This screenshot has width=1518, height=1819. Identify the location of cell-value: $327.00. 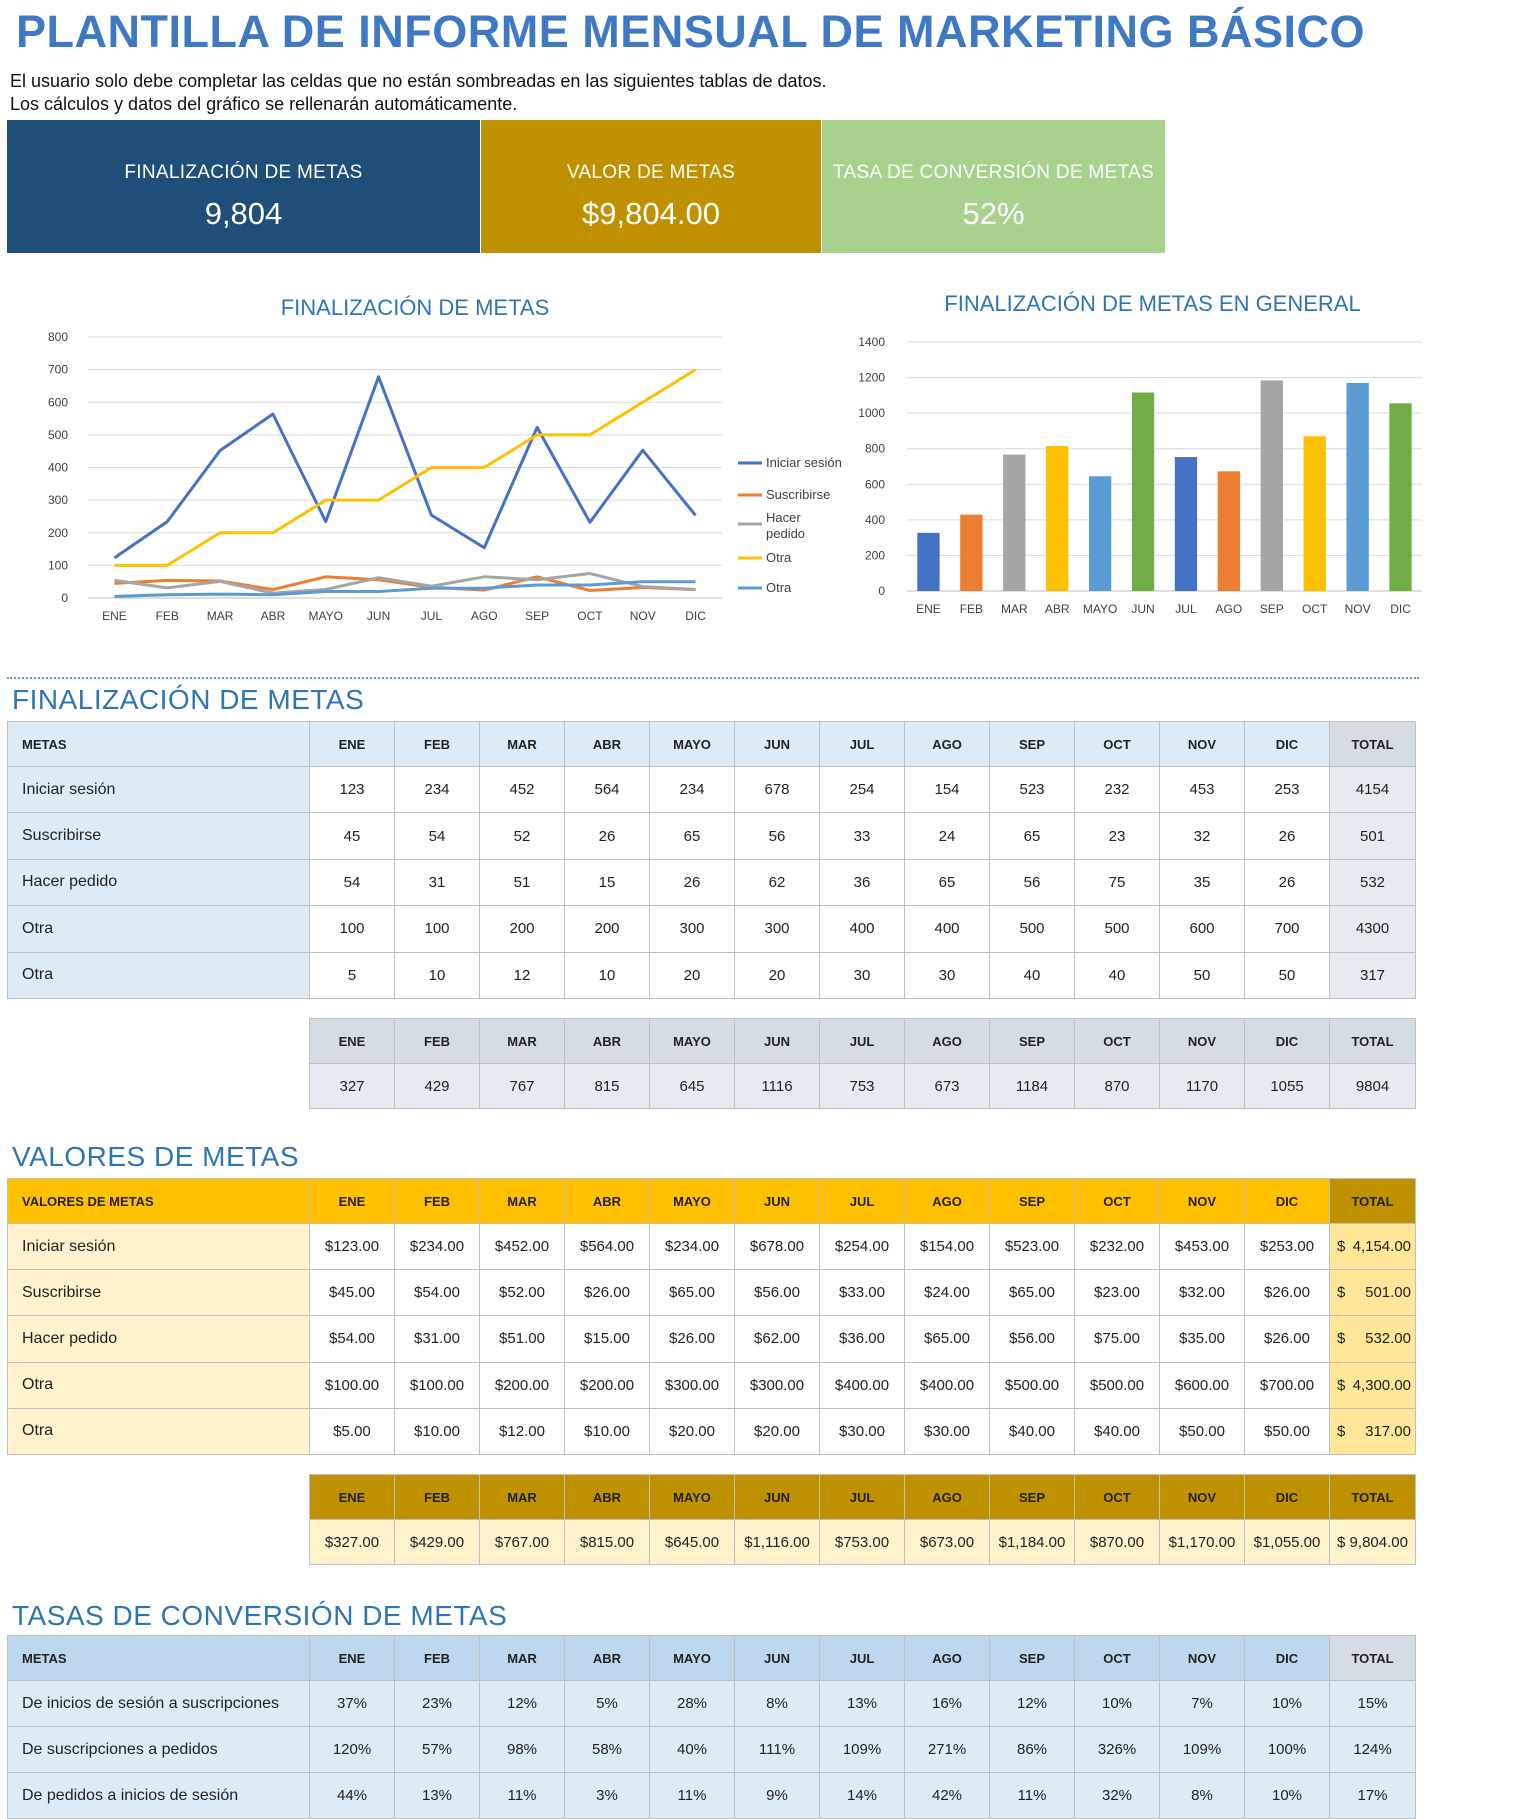
(352, 1542).